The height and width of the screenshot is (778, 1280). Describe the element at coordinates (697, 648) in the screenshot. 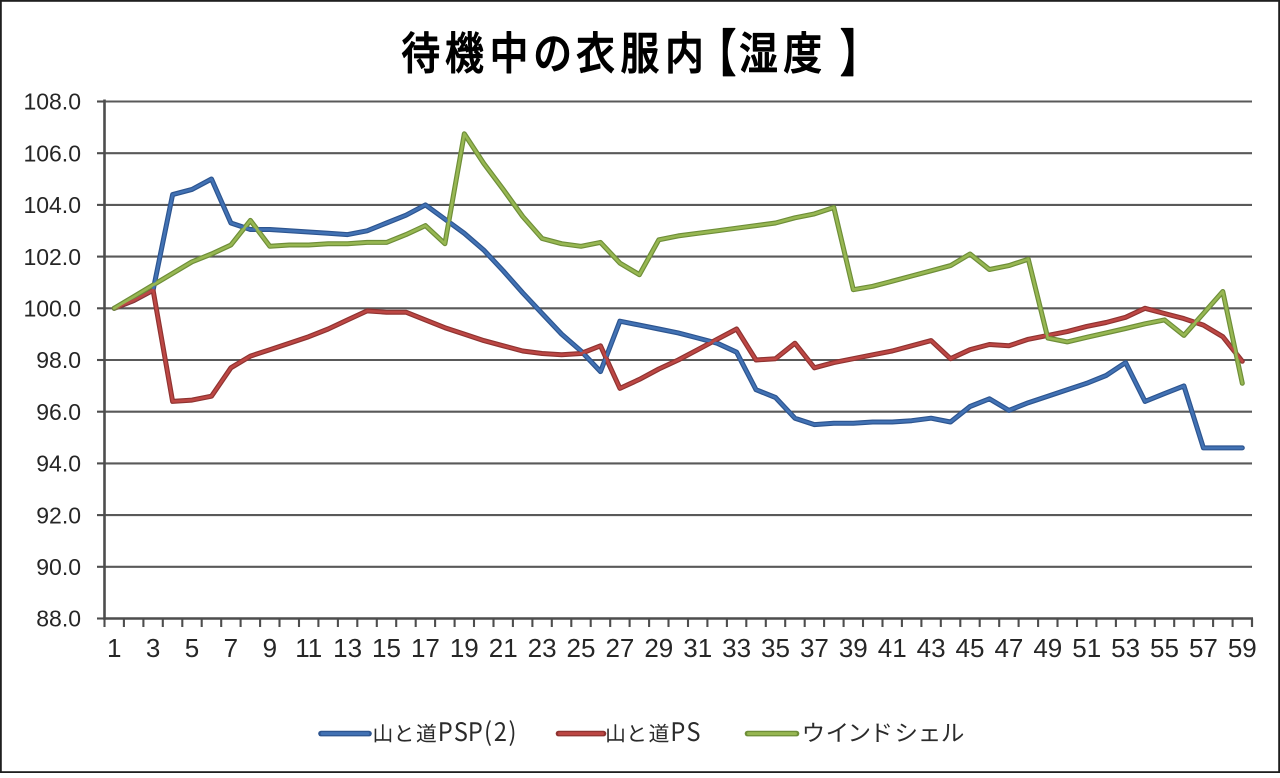

I see `svg-text: 31` at that location.